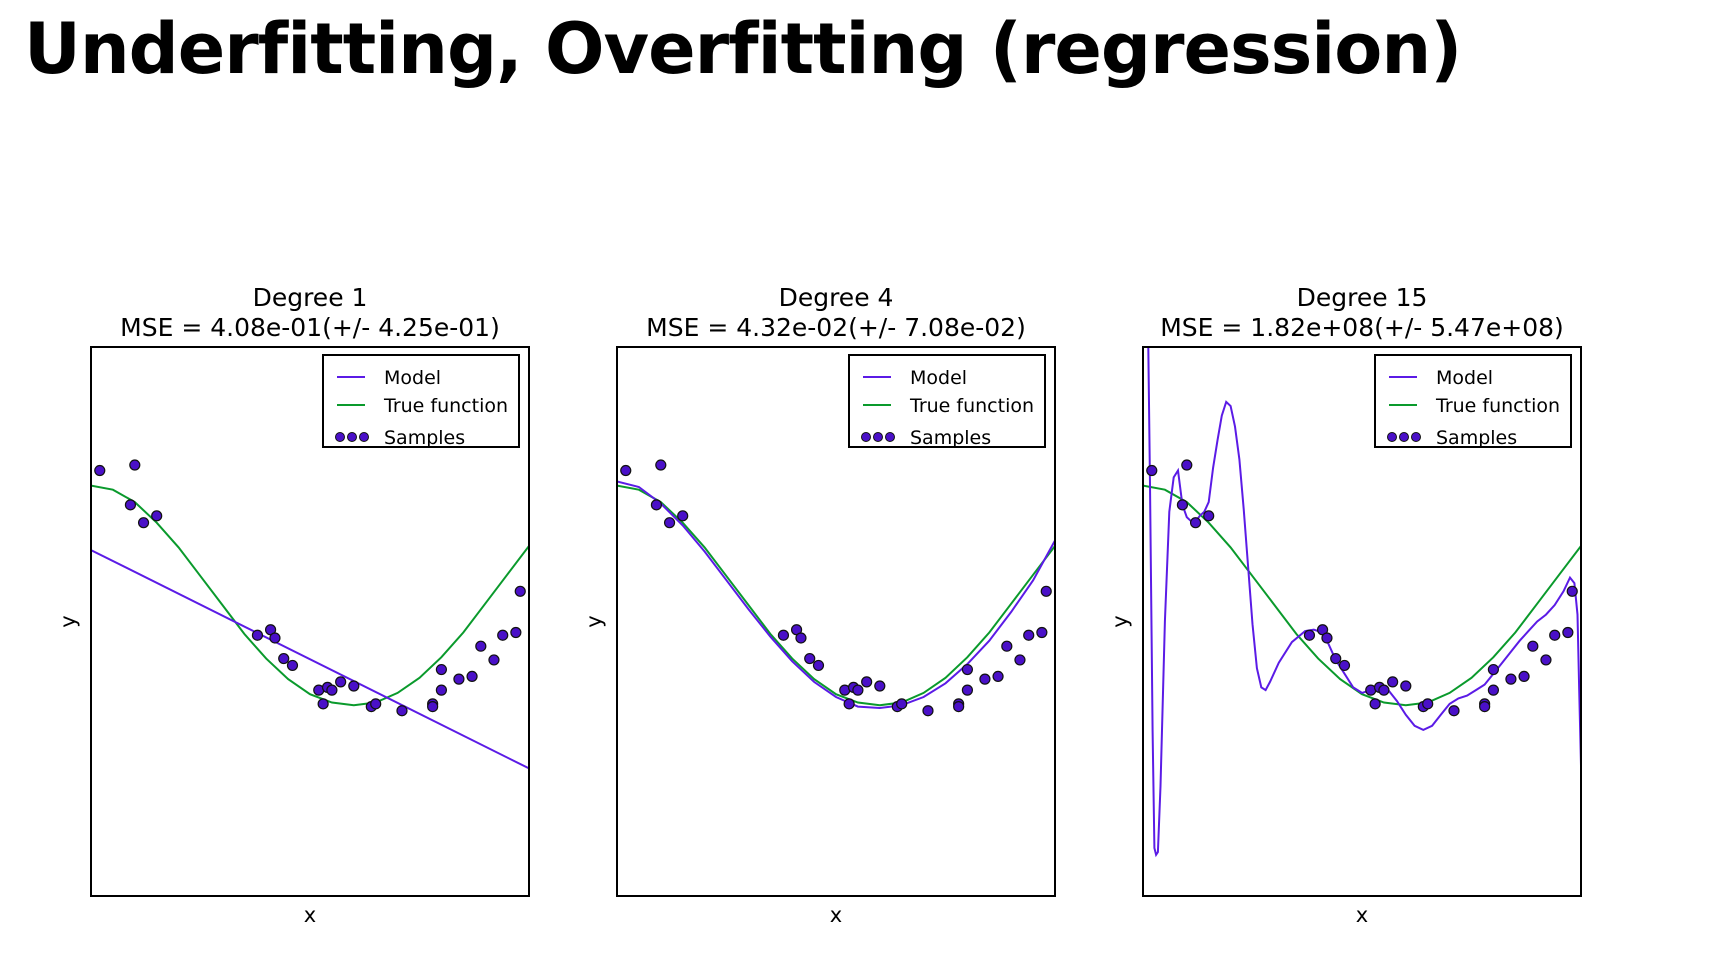 The image size is (1709, 972). Describe the element at coordinates (310, 327) in the screenshot. I see `chart-subtitle: MSE = 4.08e-01(+/- 4.25e-01)` at that location.